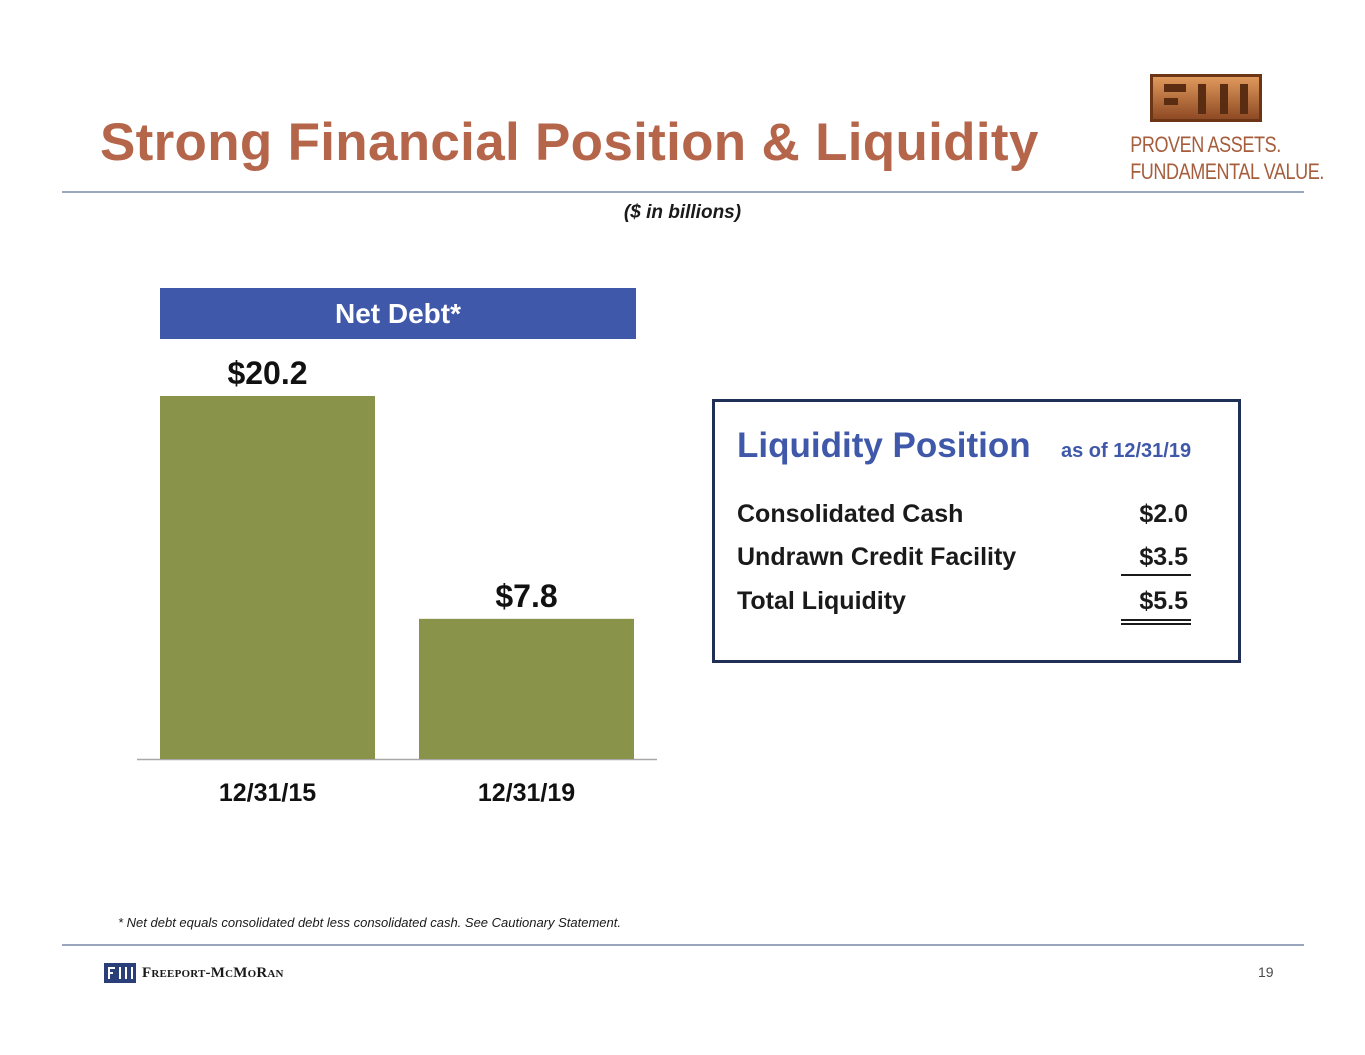 The image size is (1365, 1055). Describe the element at coordinates (1163, 601) in the screenshot. I see `total-liquidity-value: $5.5` at that location.